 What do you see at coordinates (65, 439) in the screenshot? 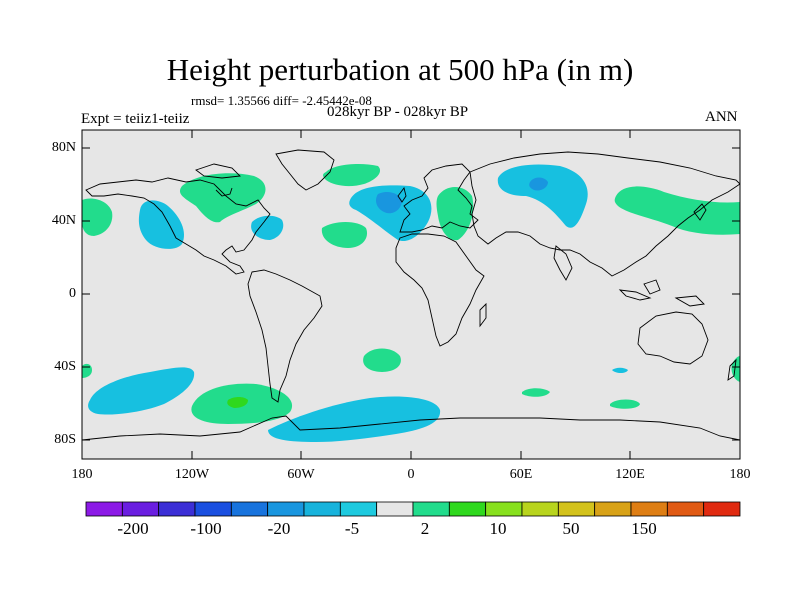
I see `y-tick-label: 80S` at bounding box center [65, 439].